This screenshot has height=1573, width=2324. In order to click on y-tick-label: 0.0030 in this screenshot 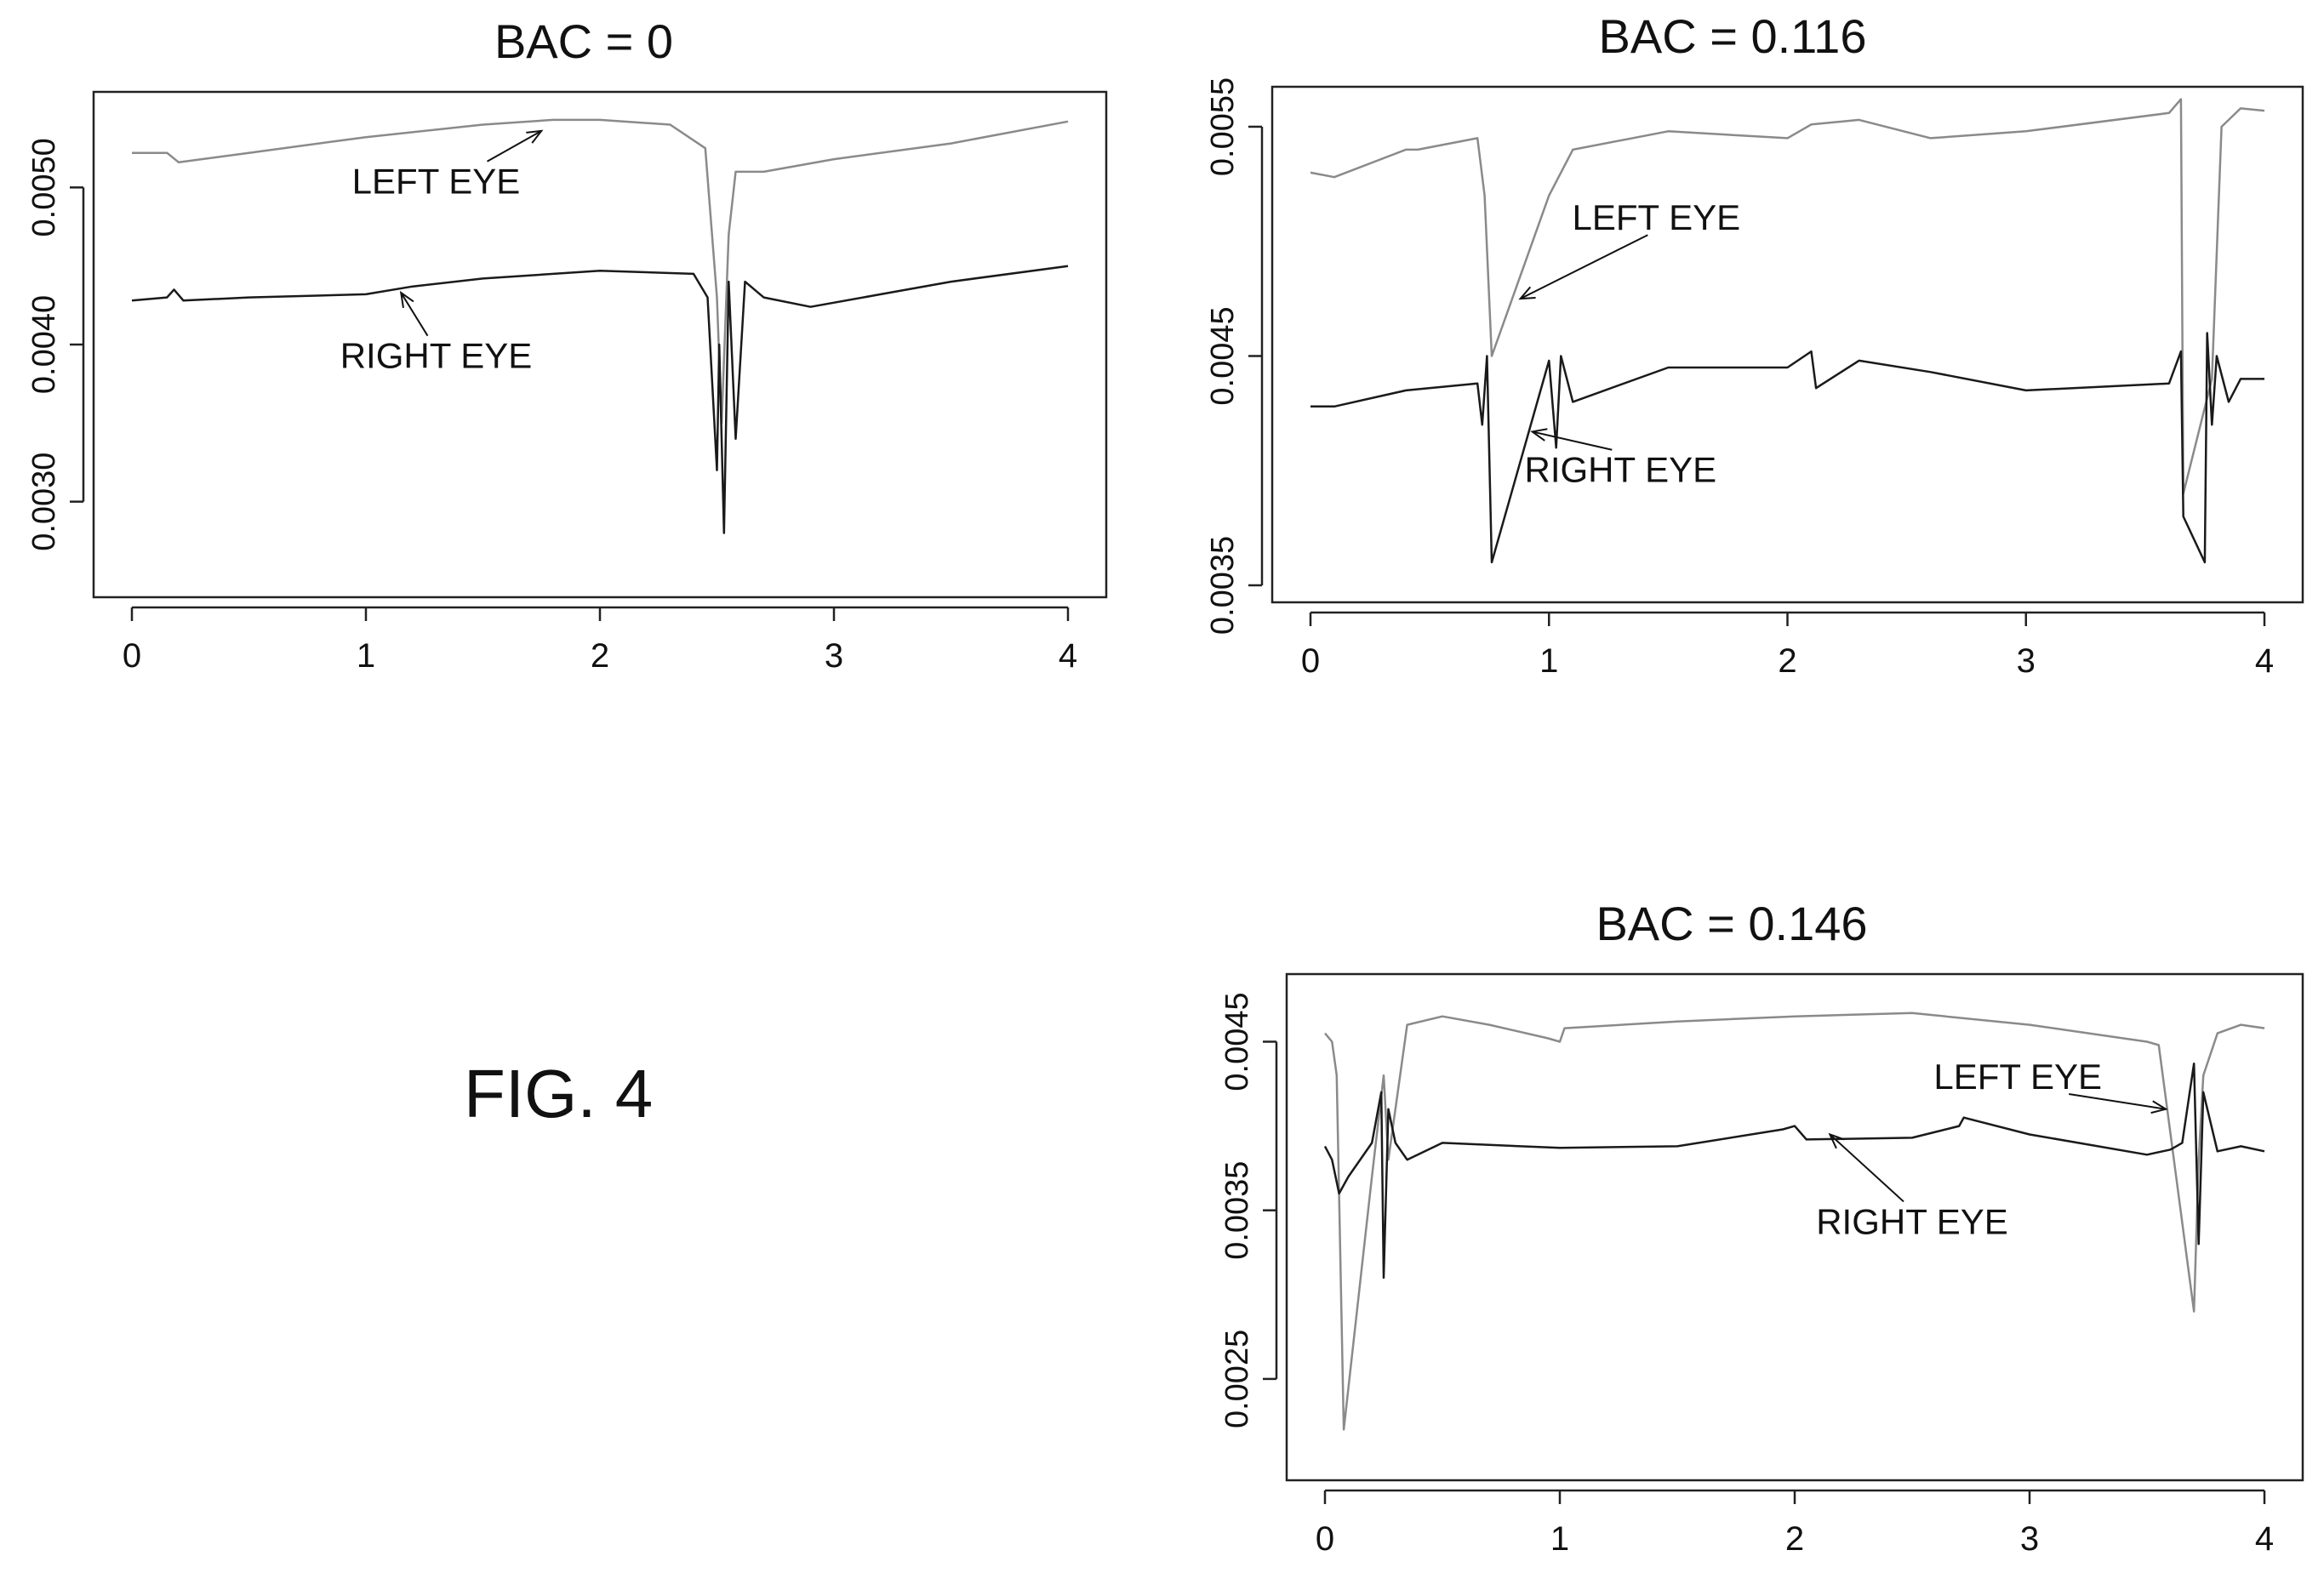, I will do `click(44, 502)`.